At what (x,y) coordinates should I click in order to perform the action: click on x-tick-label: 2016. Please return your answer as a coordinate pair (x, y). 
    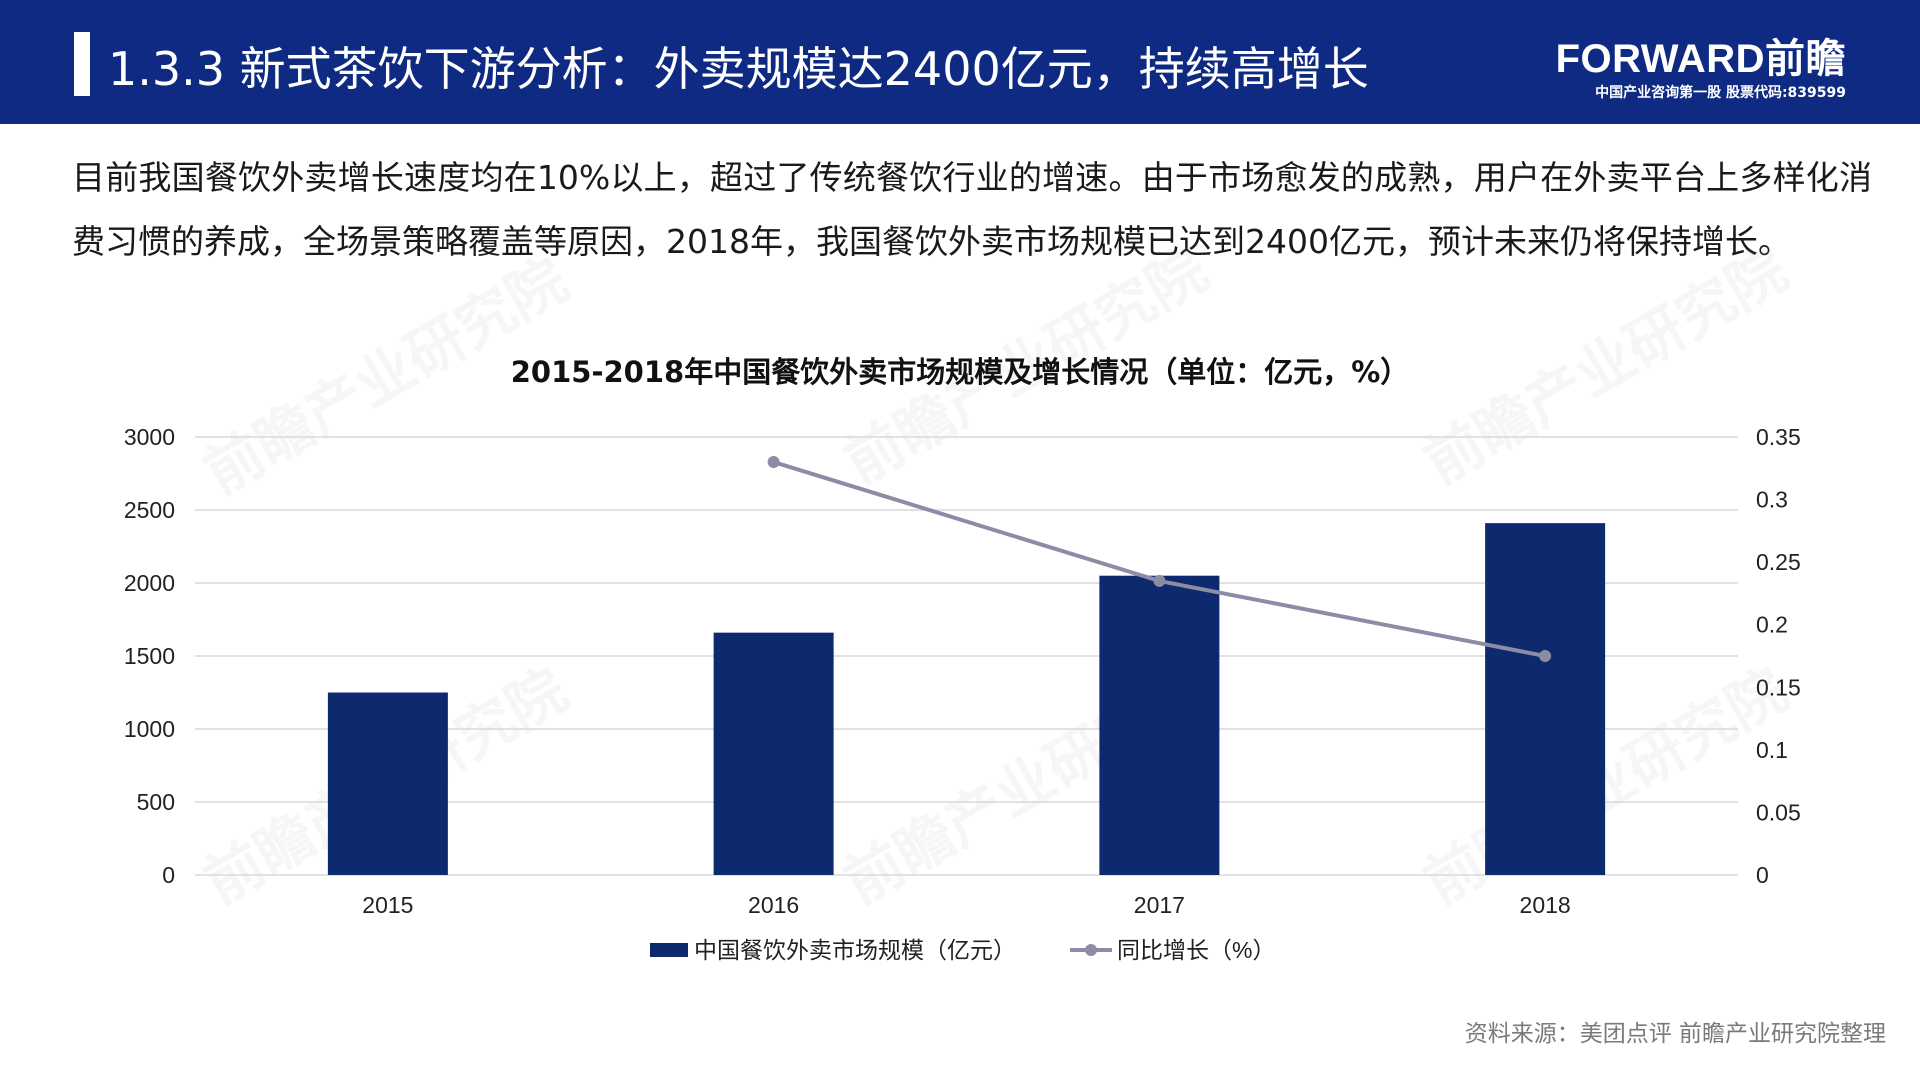
    Looking at the image, I should click on (773, 905).